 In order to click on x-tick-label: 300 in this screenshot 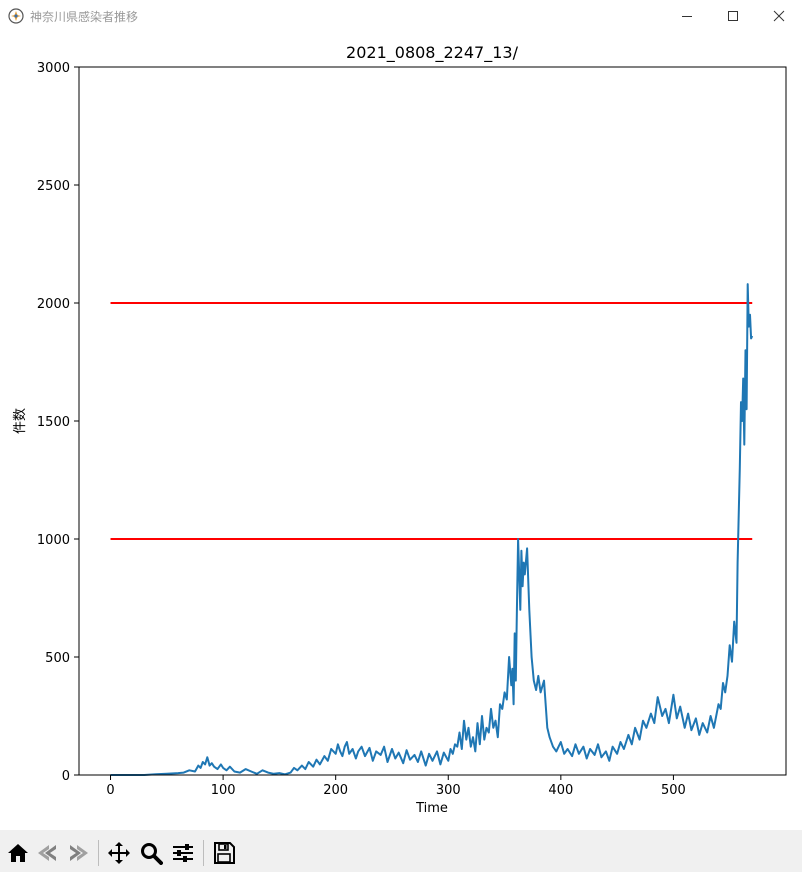, I will do `click(448, 790)`.